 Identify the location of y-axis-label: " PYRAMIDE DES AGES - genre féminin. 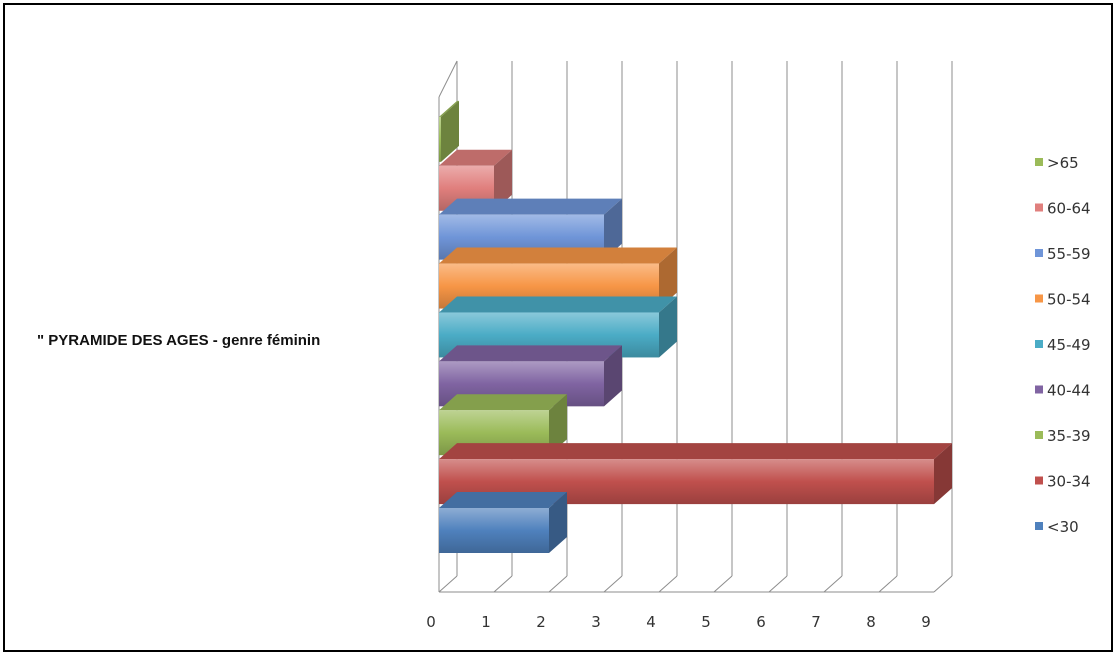
(178, 340).